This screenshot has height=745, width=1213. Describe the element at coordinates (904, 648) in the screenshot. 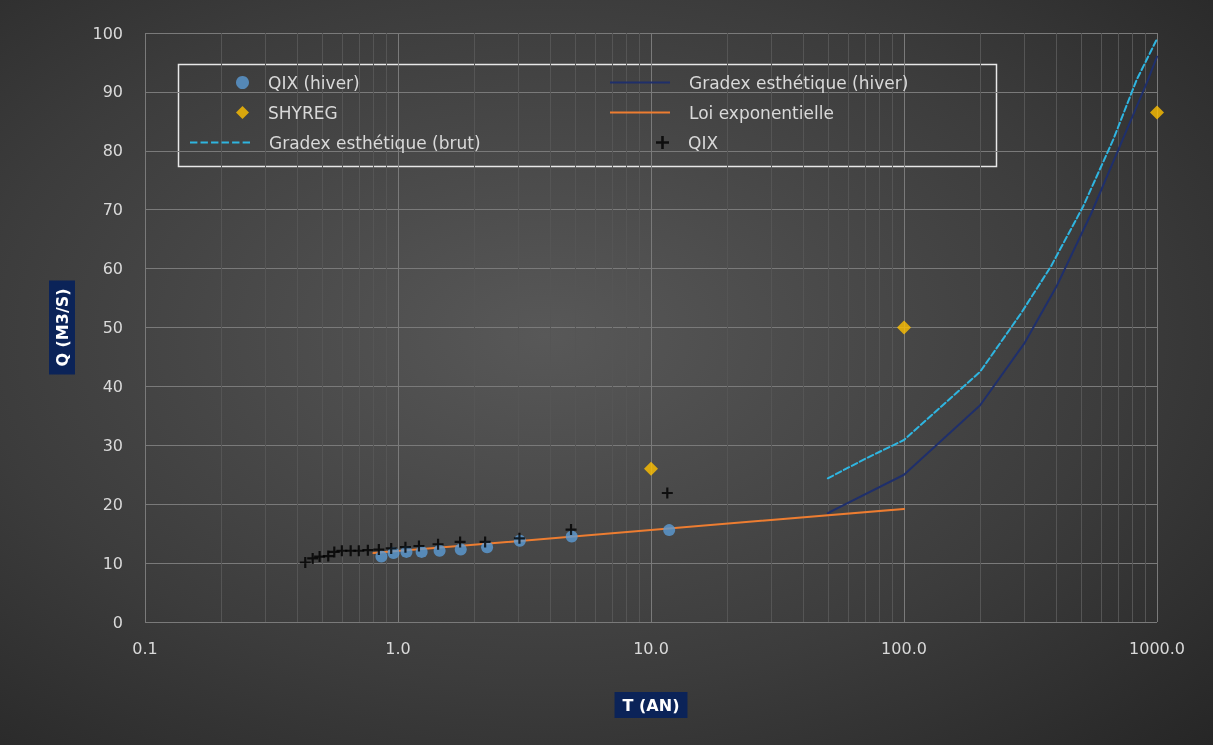

I see `x-tick-label: 100.0` at that location.